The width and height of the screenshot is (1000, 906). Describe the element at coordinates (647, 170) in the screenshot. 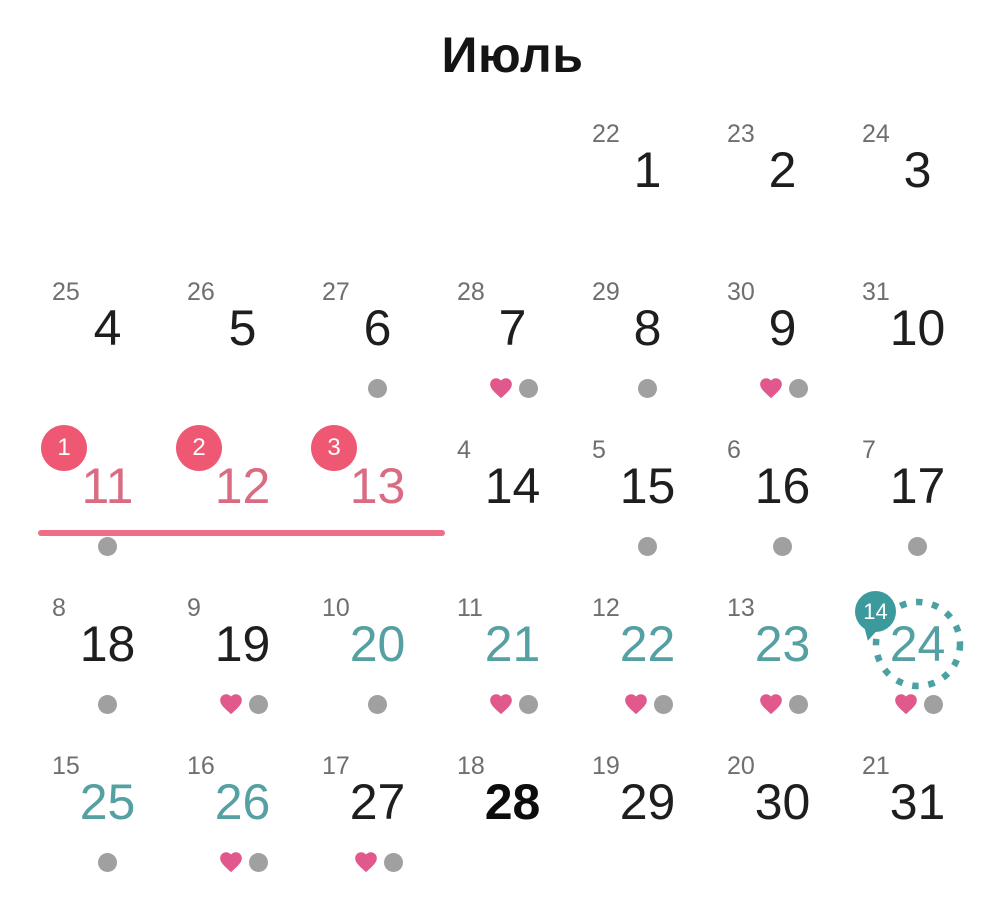

I see `date-number: 1` at that location.